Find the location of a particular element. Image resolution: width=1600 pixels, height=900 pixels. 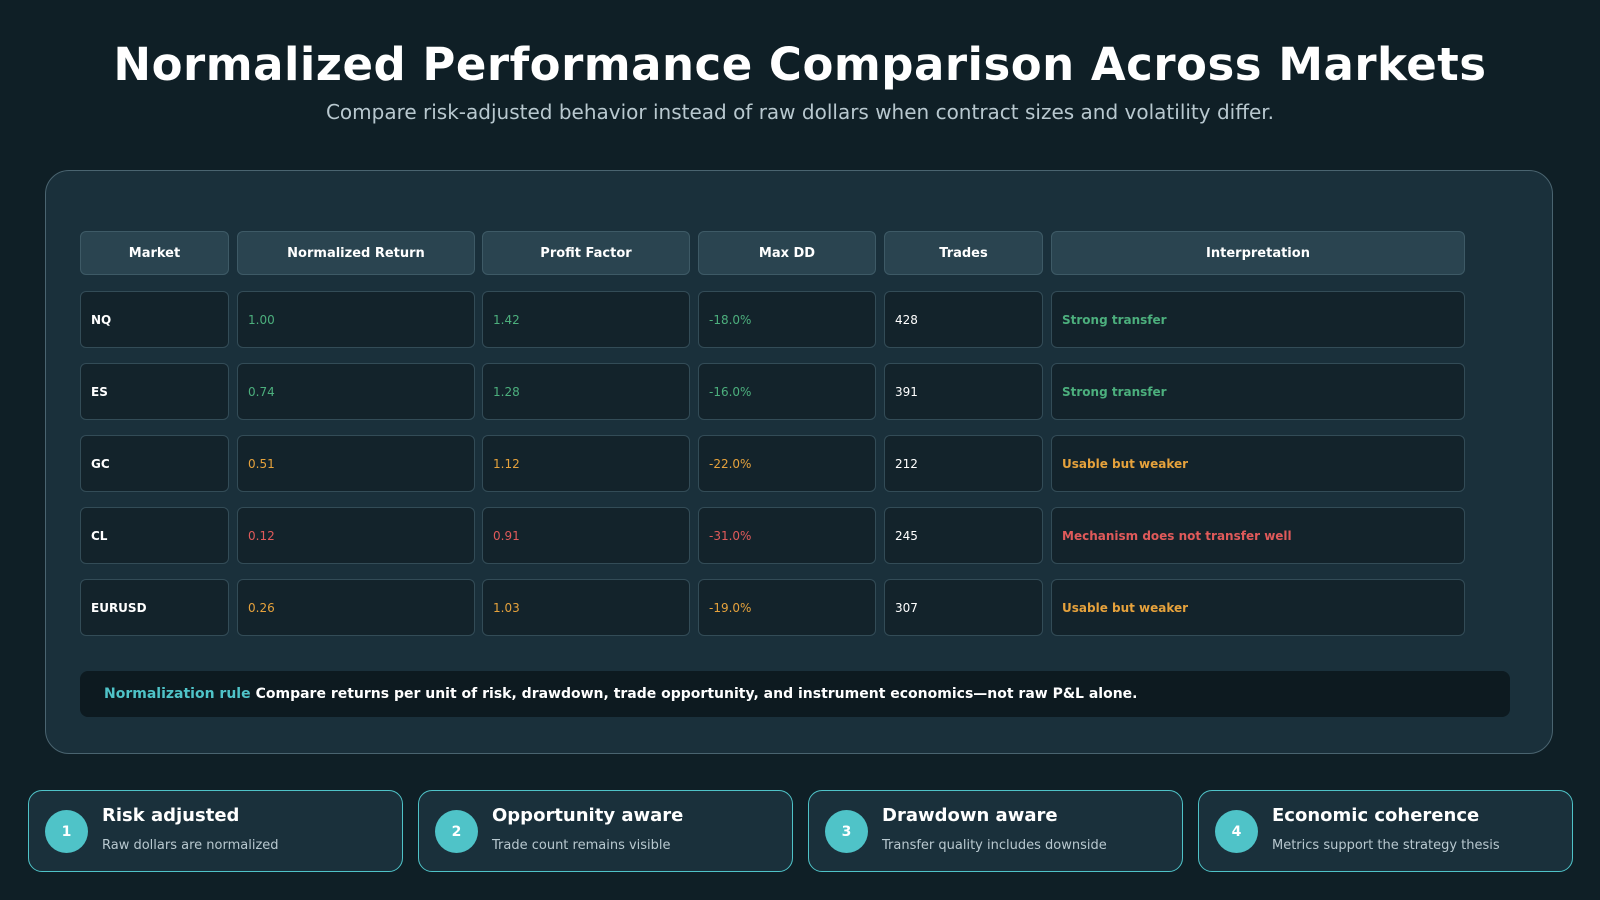

cell-trades: 245 is located at coordinates (963, 535).